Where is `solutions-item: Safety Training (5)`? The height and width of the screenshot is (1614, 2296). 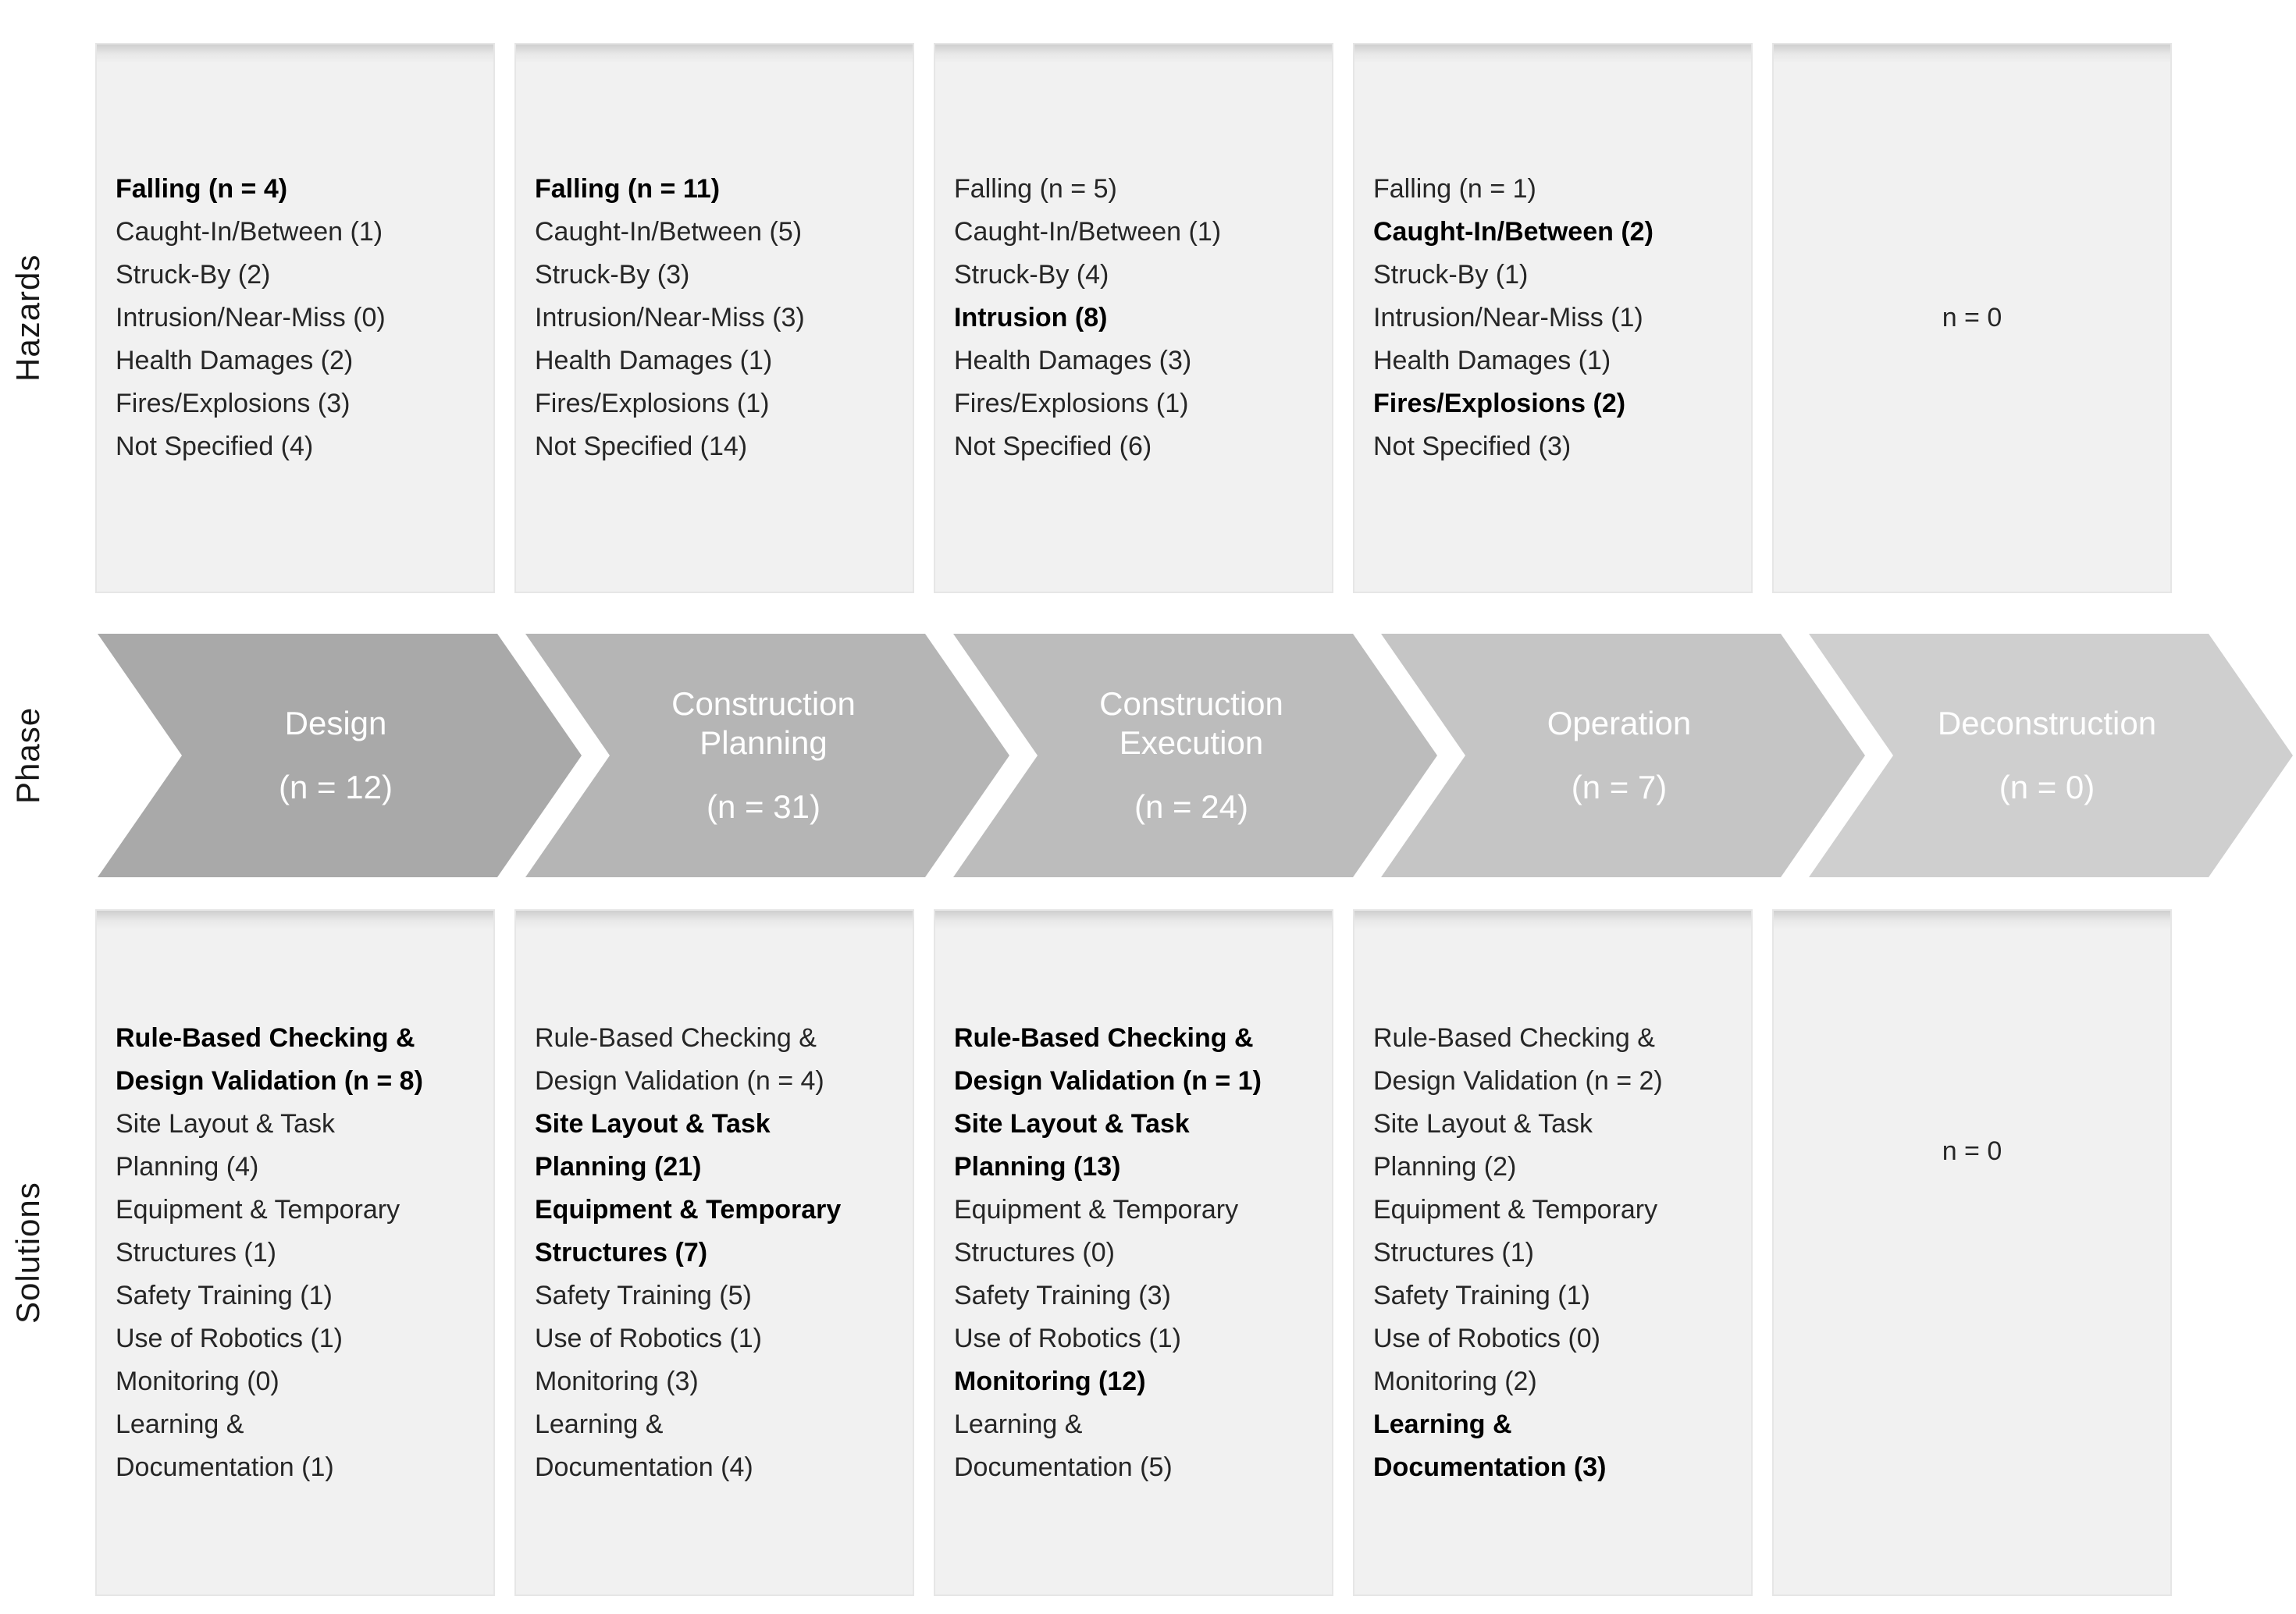
solutions-item: Safety Training (5) is located at coordinates (643, 1295).